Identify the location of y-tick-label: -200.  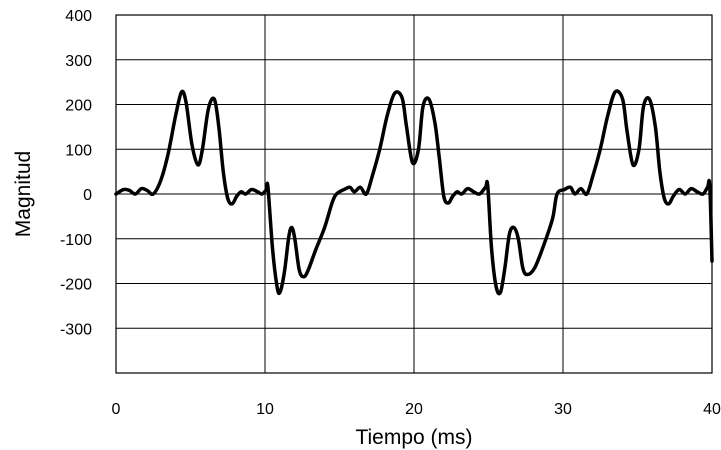
(76, 285).